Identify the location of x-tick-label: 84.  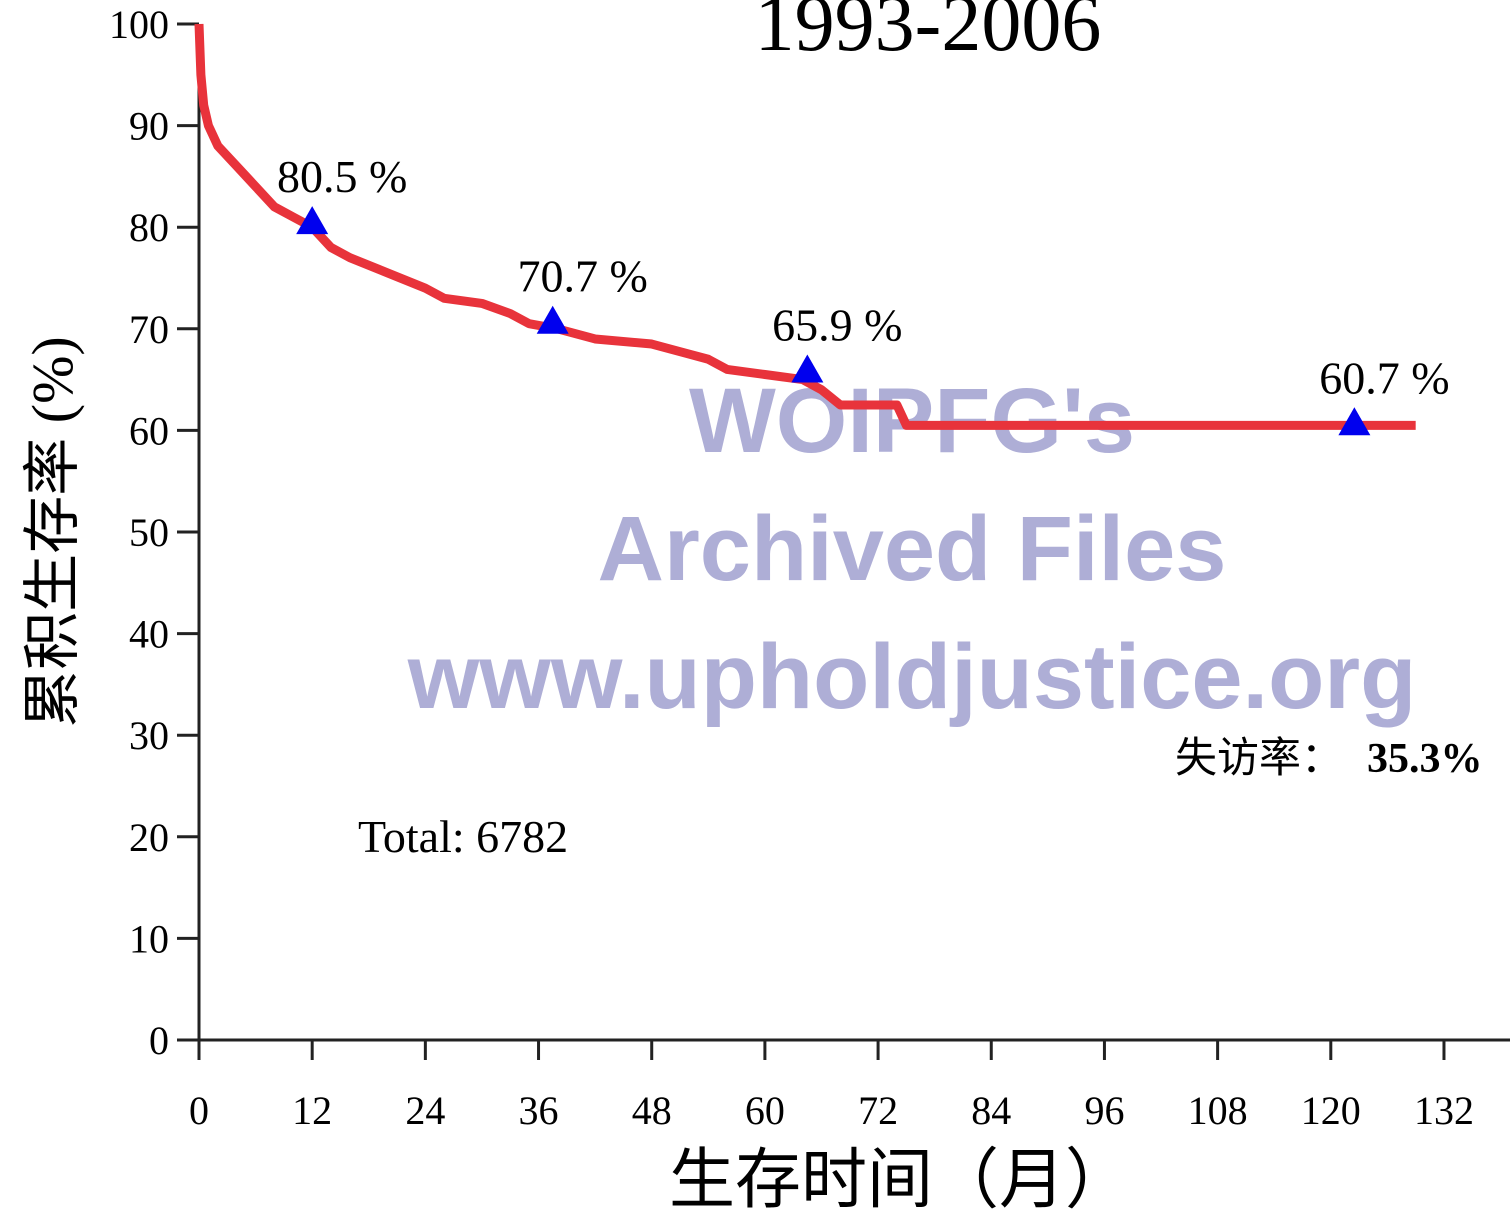
(991, 1110).